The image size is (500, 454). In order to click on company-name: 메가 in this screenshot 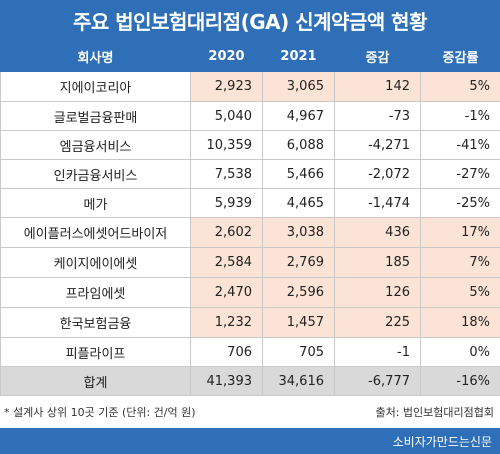, I will do `click(95, 203)`.